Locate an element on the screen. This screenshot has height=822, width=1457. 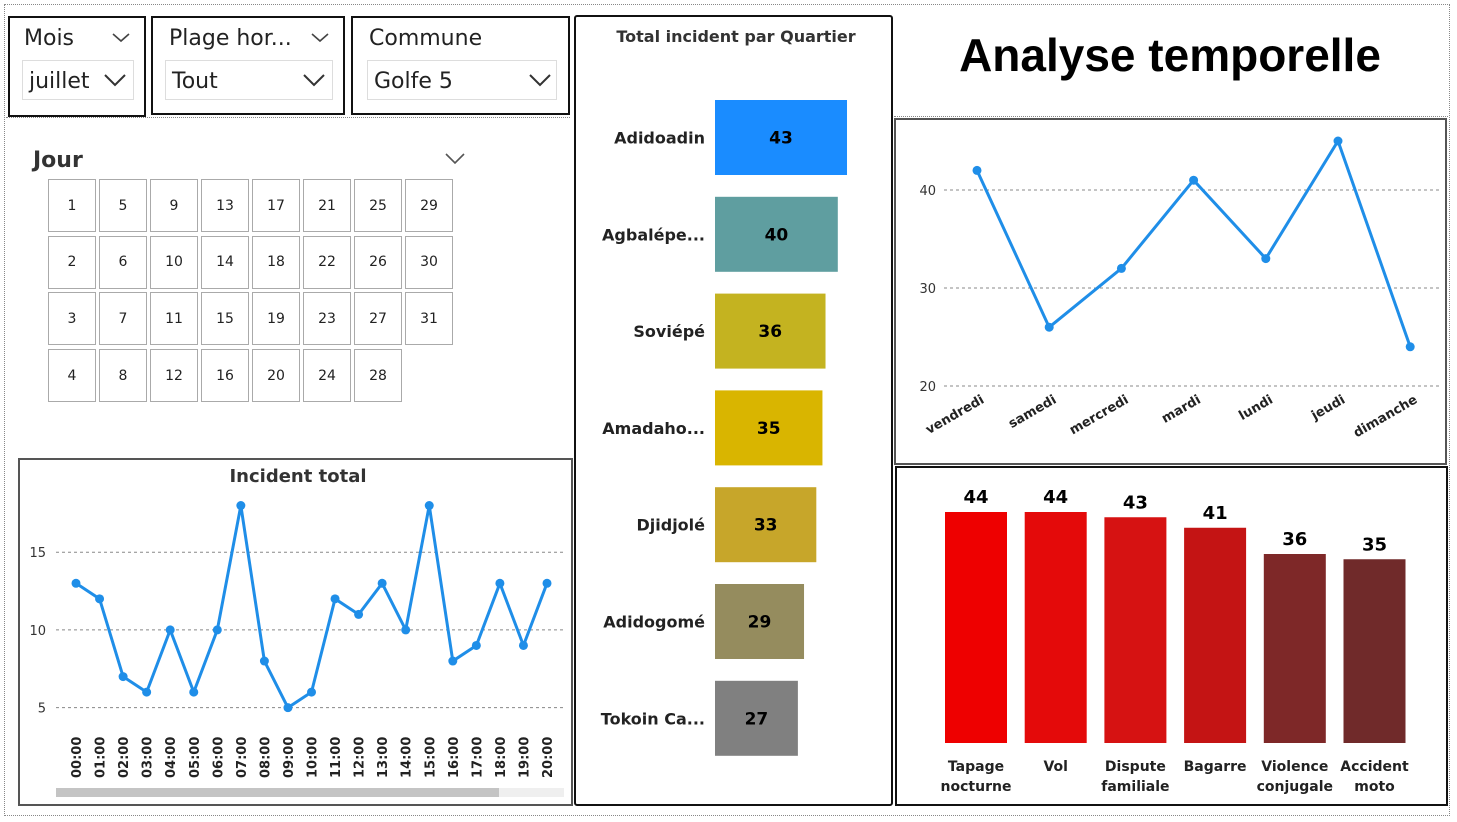
day-button: 24 is located at coordinates (327, 376).